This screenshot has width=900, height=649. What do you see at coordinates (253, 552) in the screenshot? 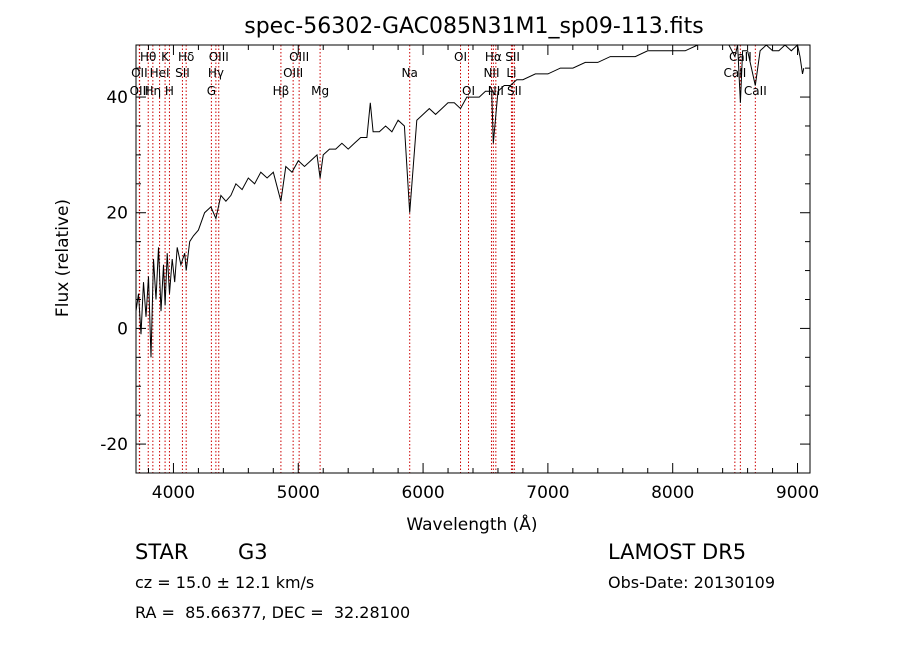
I see `object-subclass: G3` at bounding box center [253, 552].